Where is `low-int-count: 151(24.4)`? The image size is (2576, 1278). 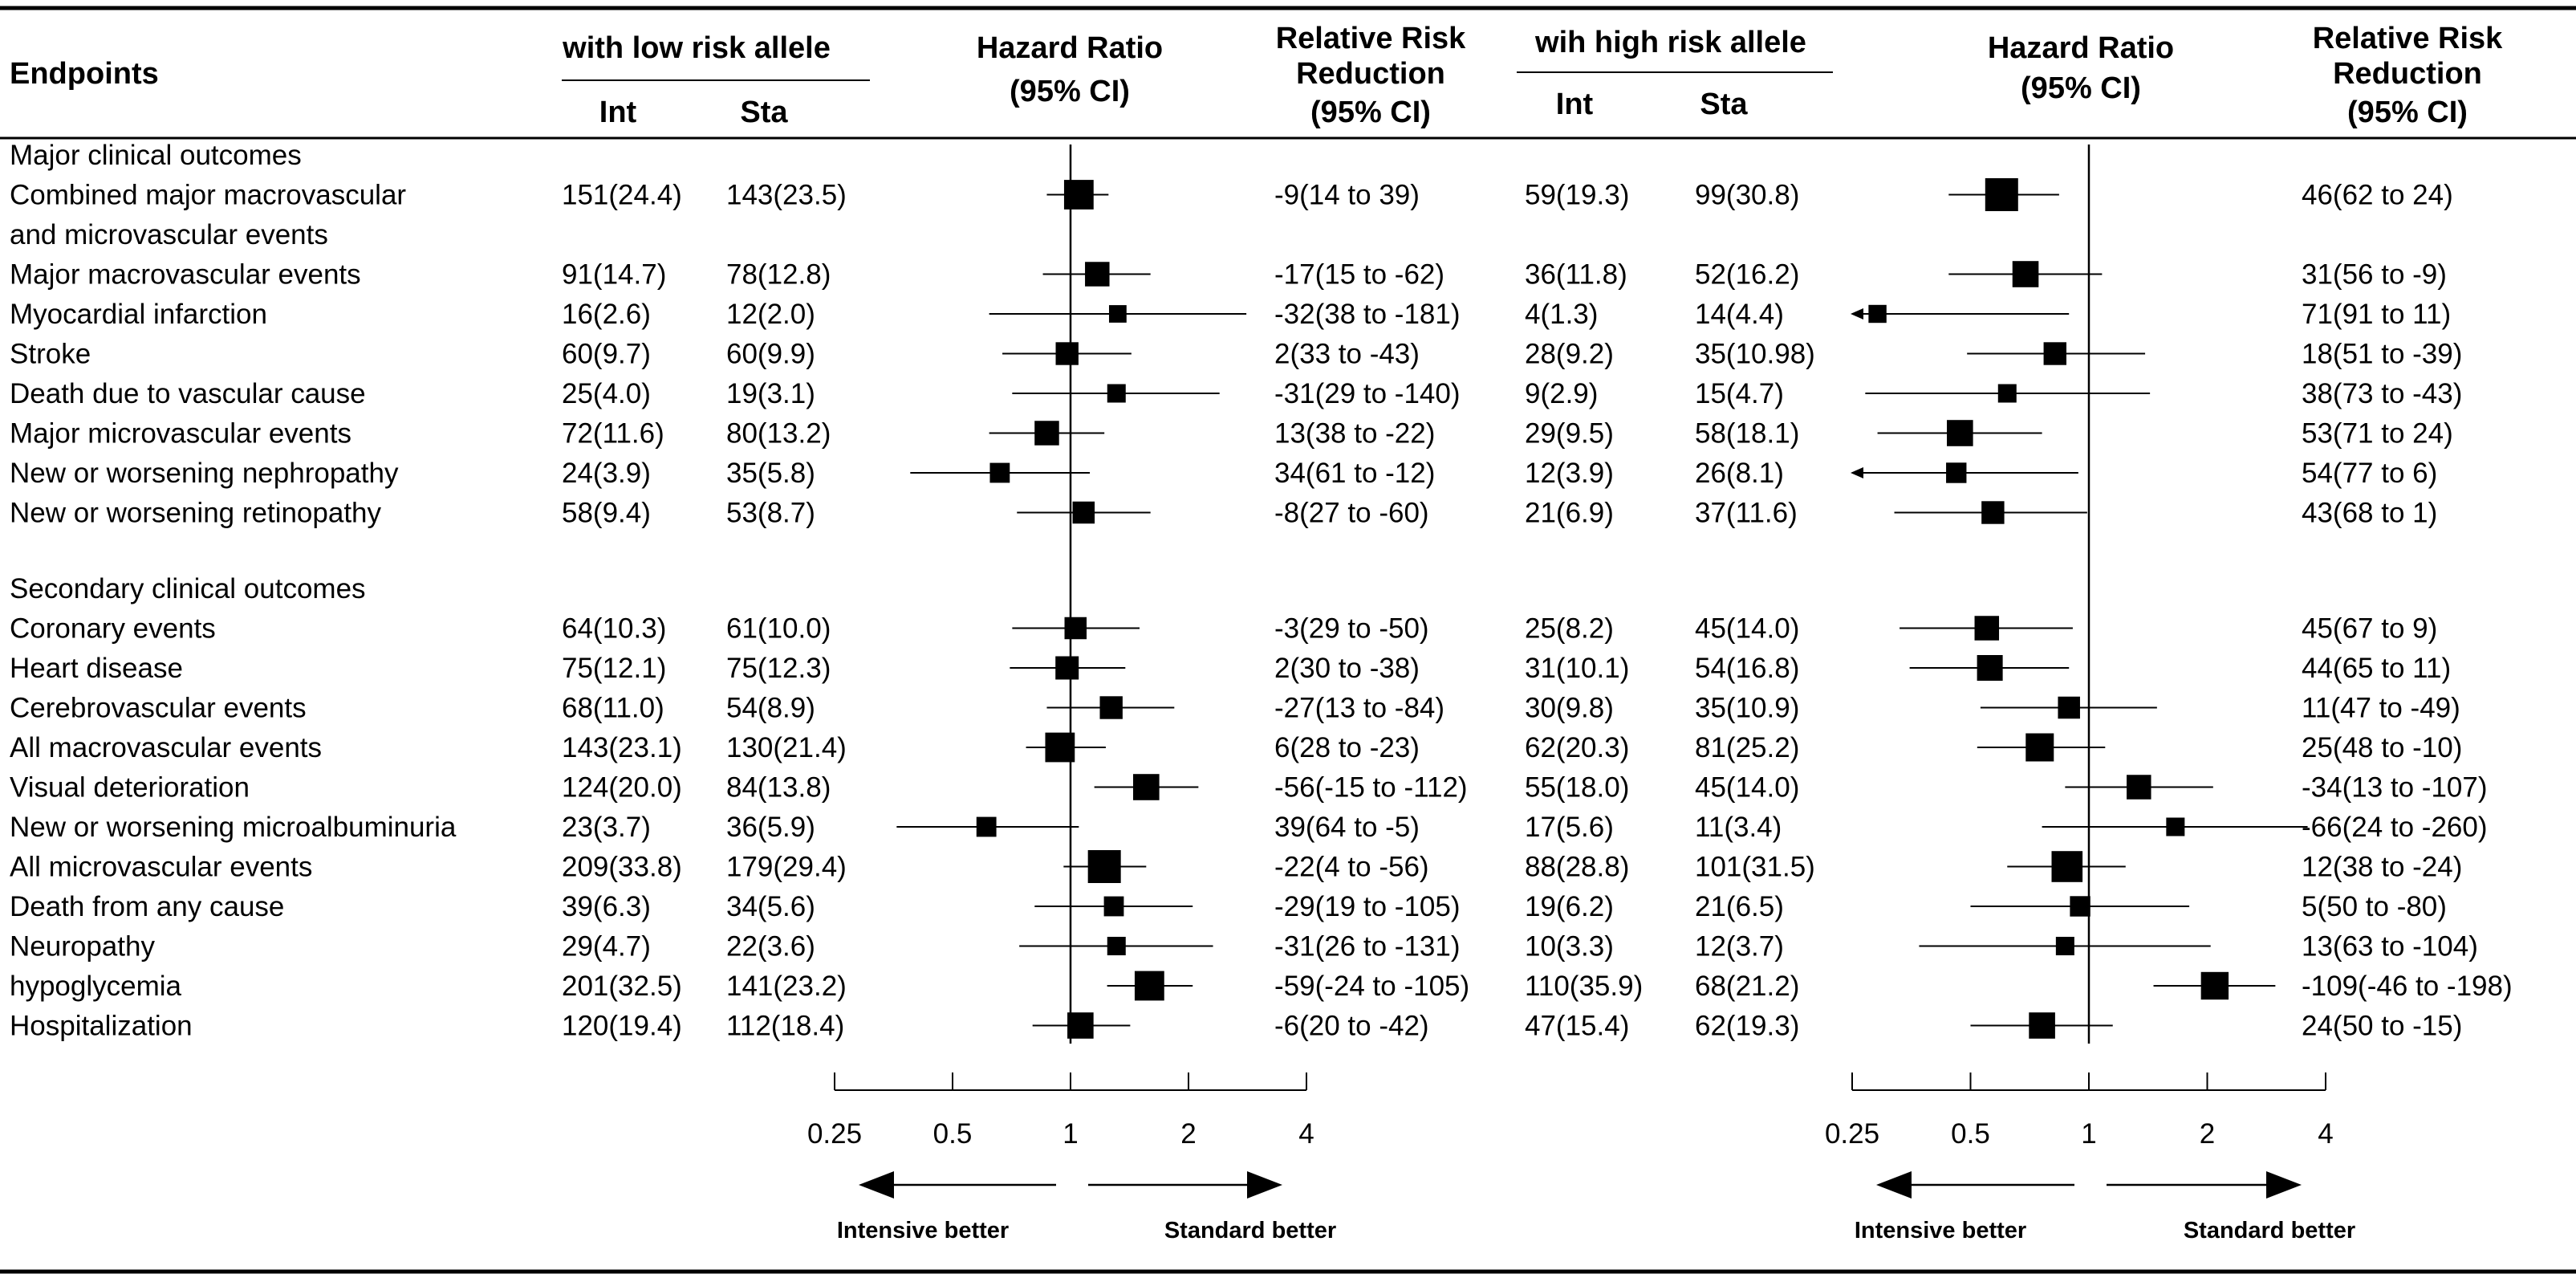 low-int-count: 151(24.4) is located at coordinates (622, 195).